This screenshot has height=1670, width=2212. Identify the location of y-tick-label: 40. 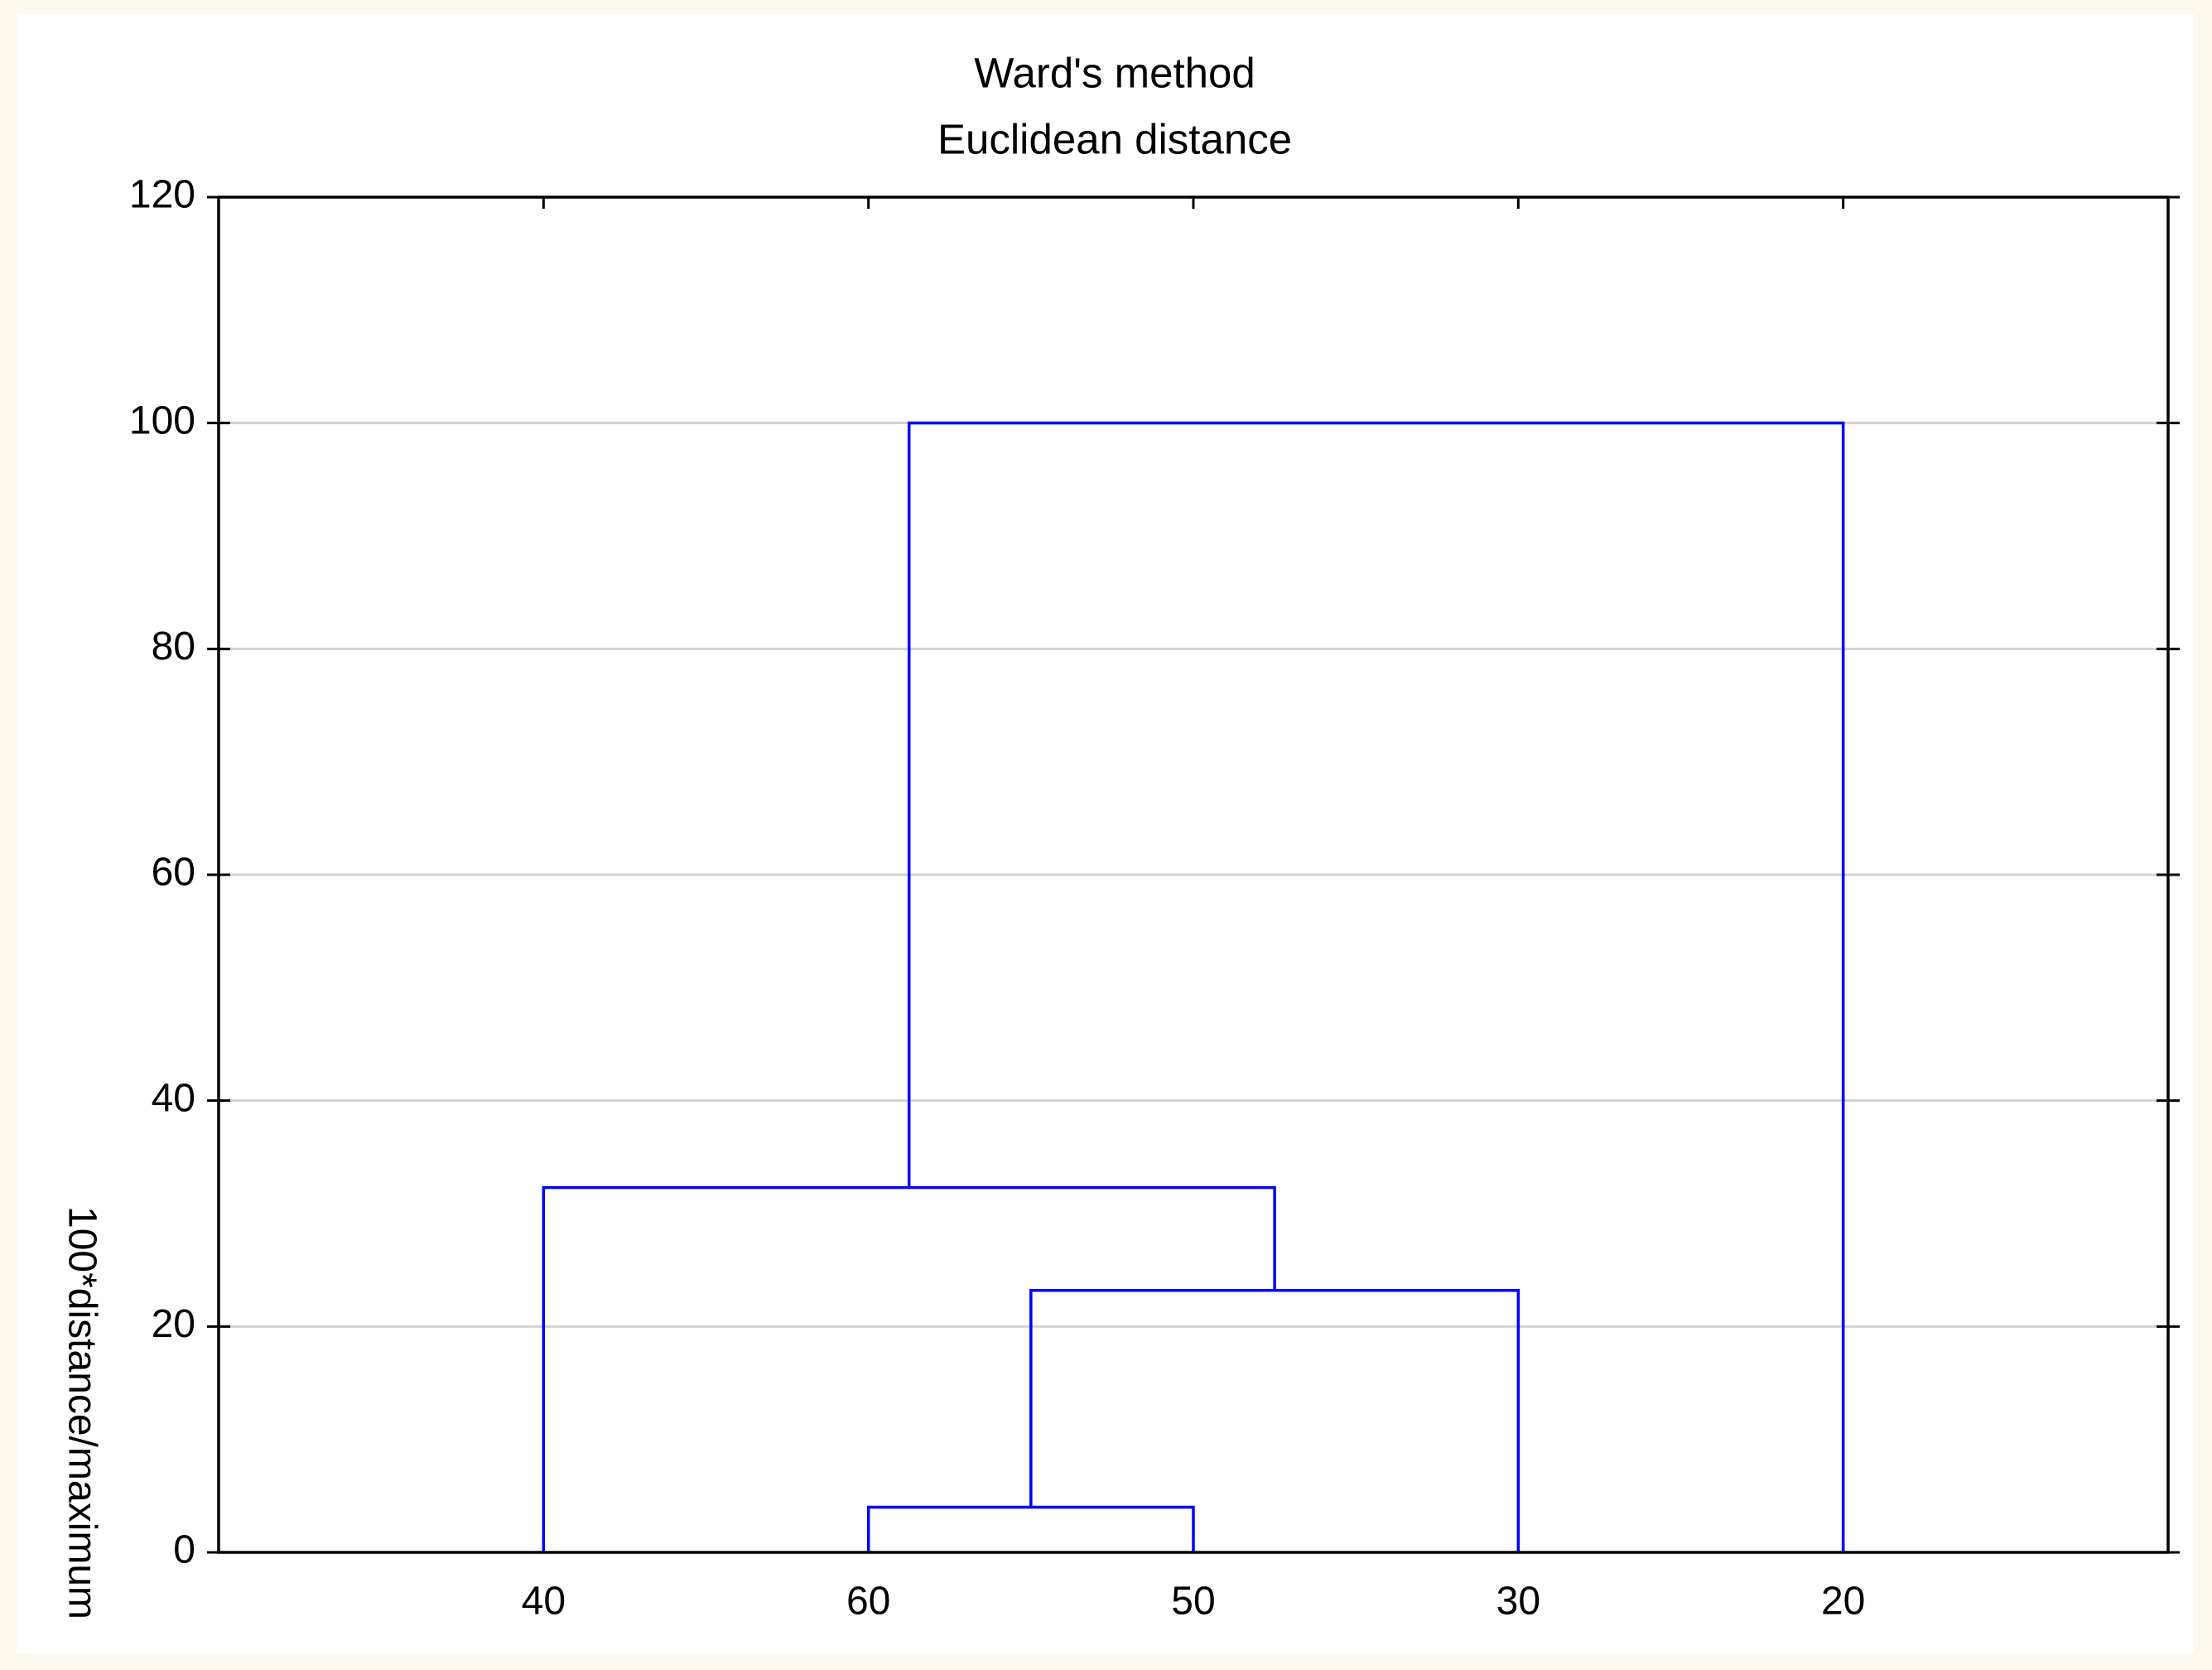
(173, 1098).